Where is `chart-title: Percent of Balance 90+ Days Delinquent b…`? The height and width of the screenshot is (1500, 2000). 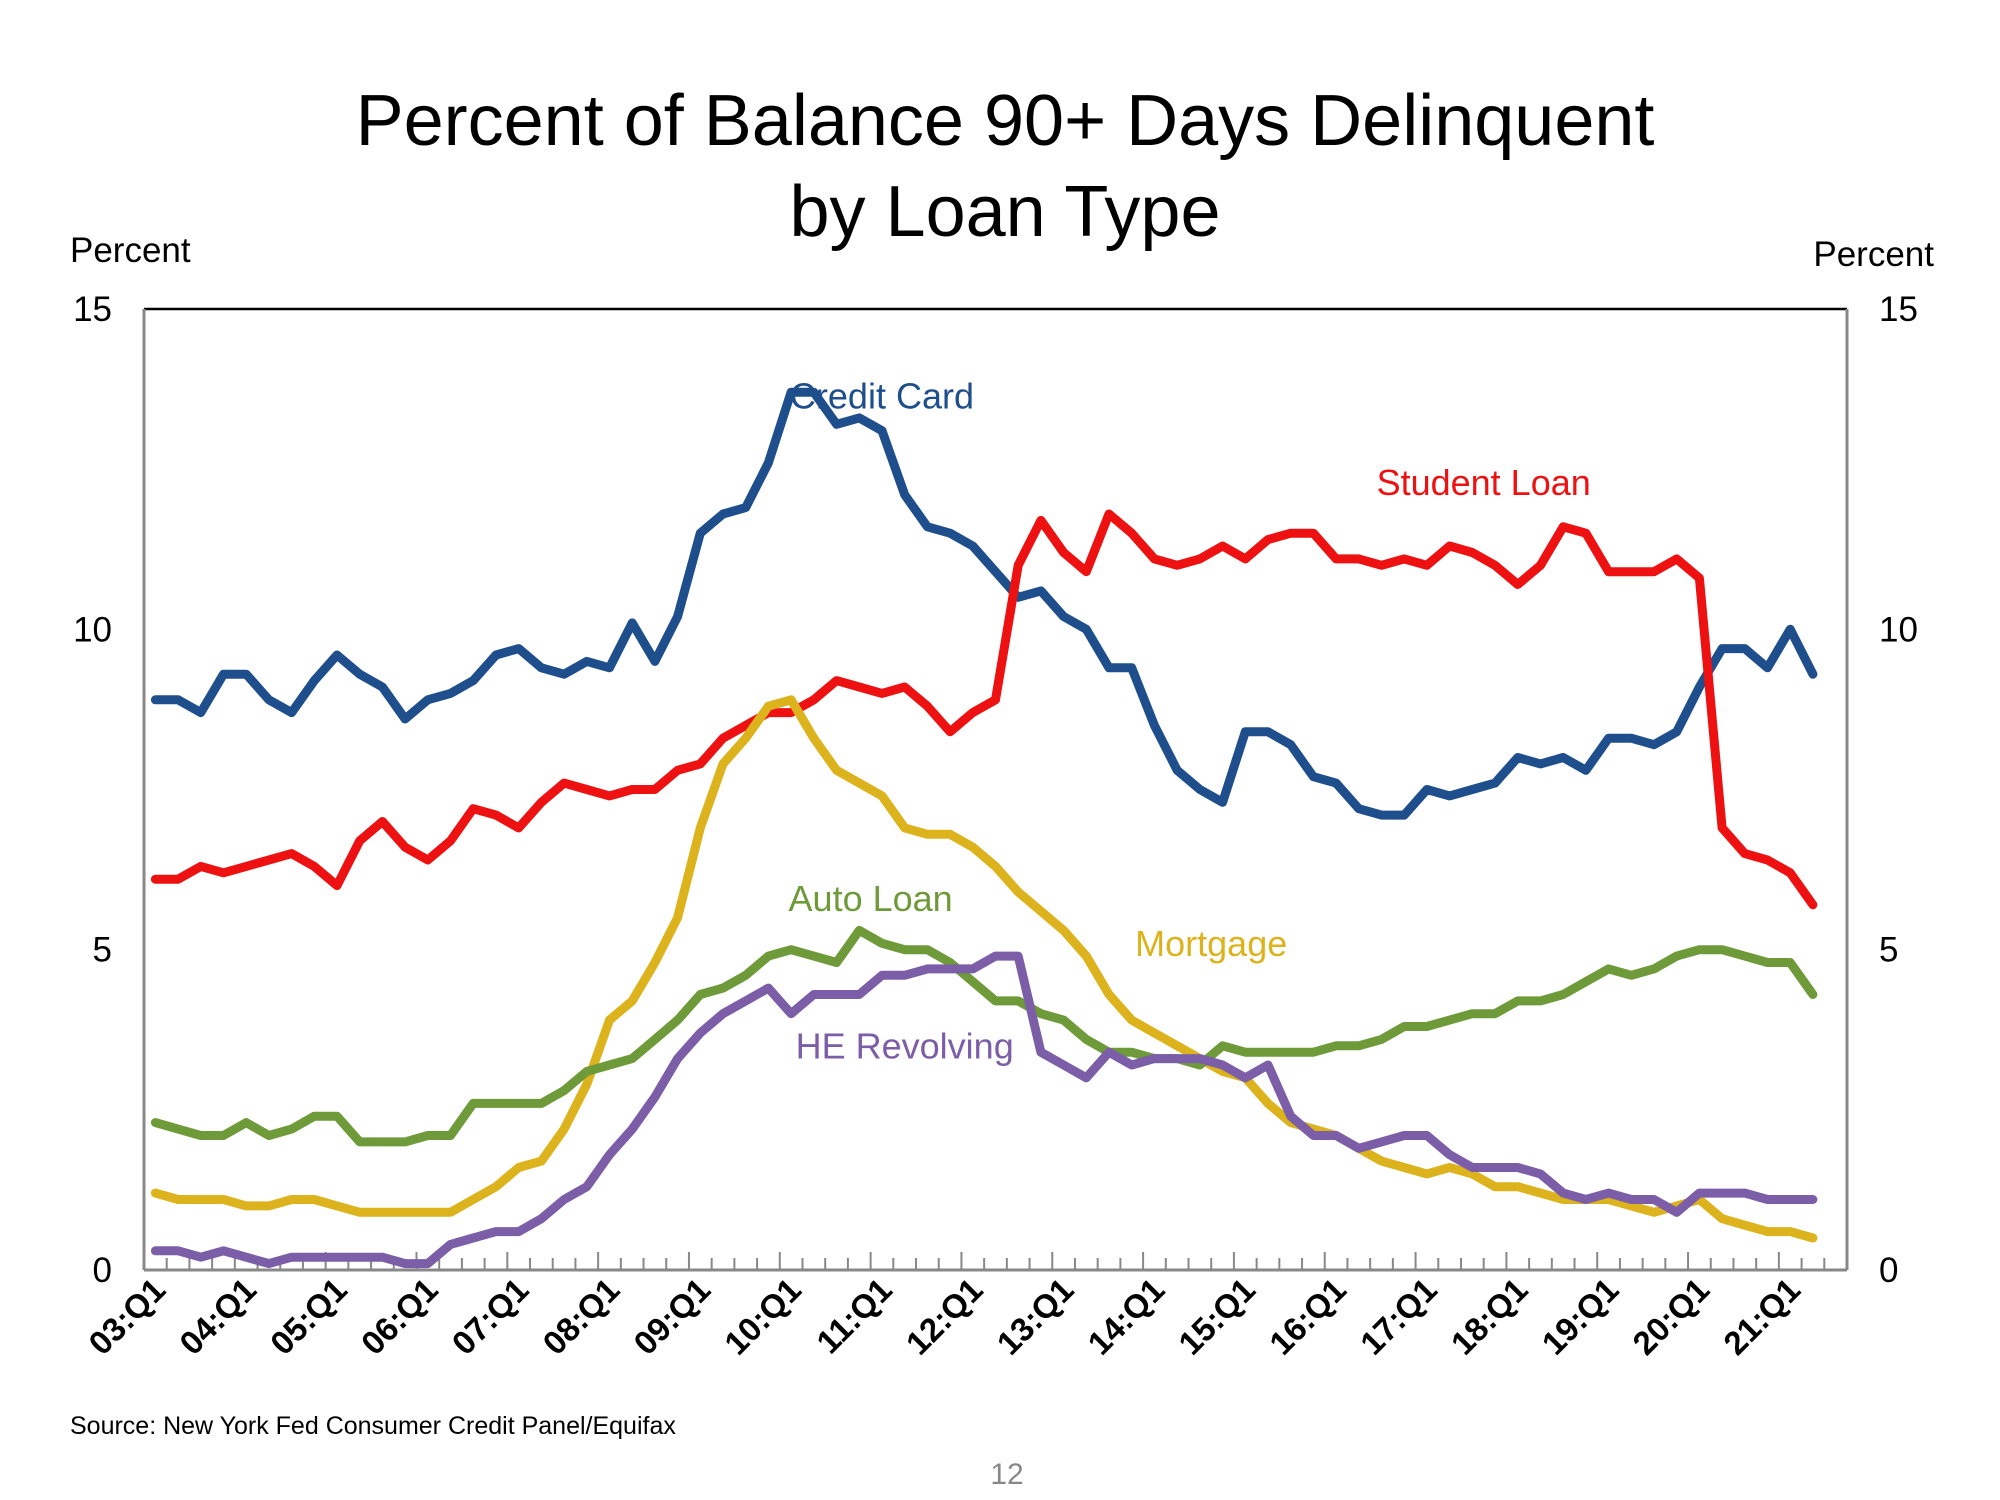
chart-title: Percent of Balance 90+ Days Delinquent b… is located at coordinates (1005, 166).